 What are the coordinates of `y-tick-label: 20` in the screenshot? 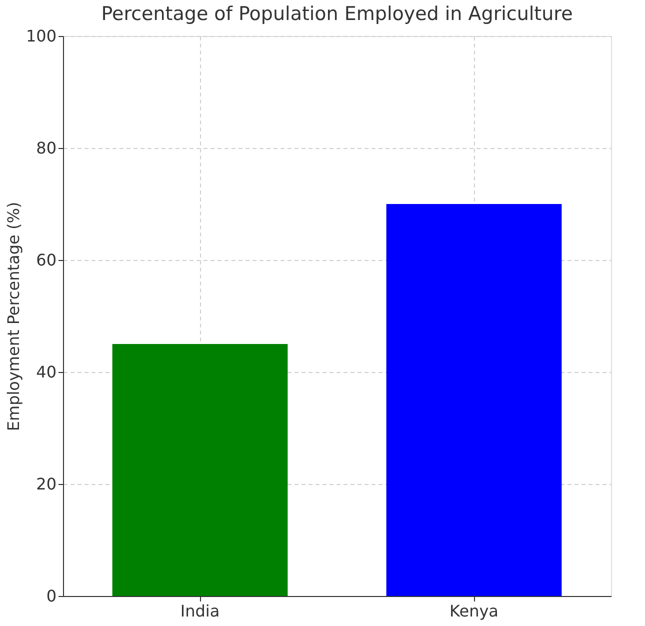 It's located at (46, 484).